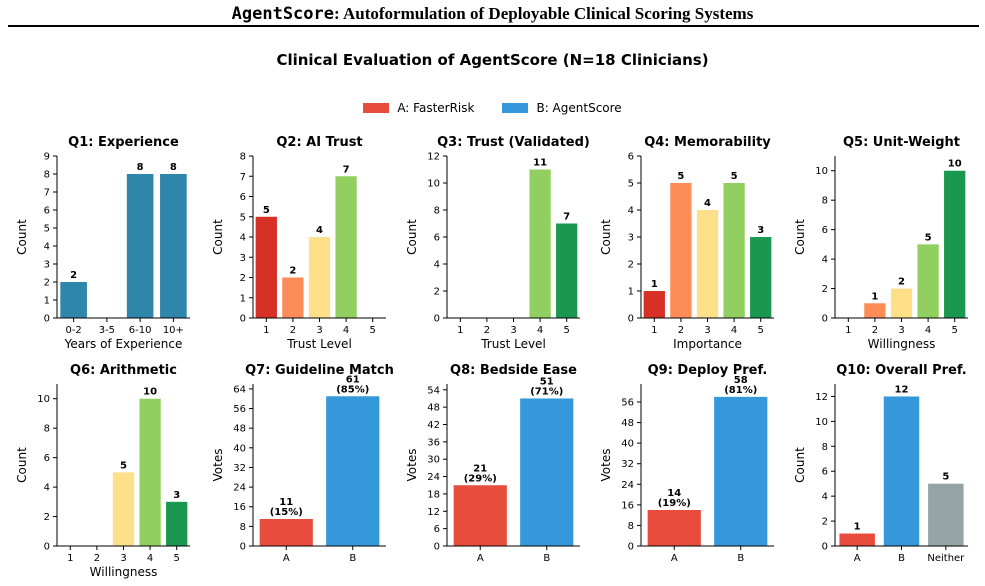 The image size is (985, 586). I want to click on y-tick-label: 5, so click(631, 184).